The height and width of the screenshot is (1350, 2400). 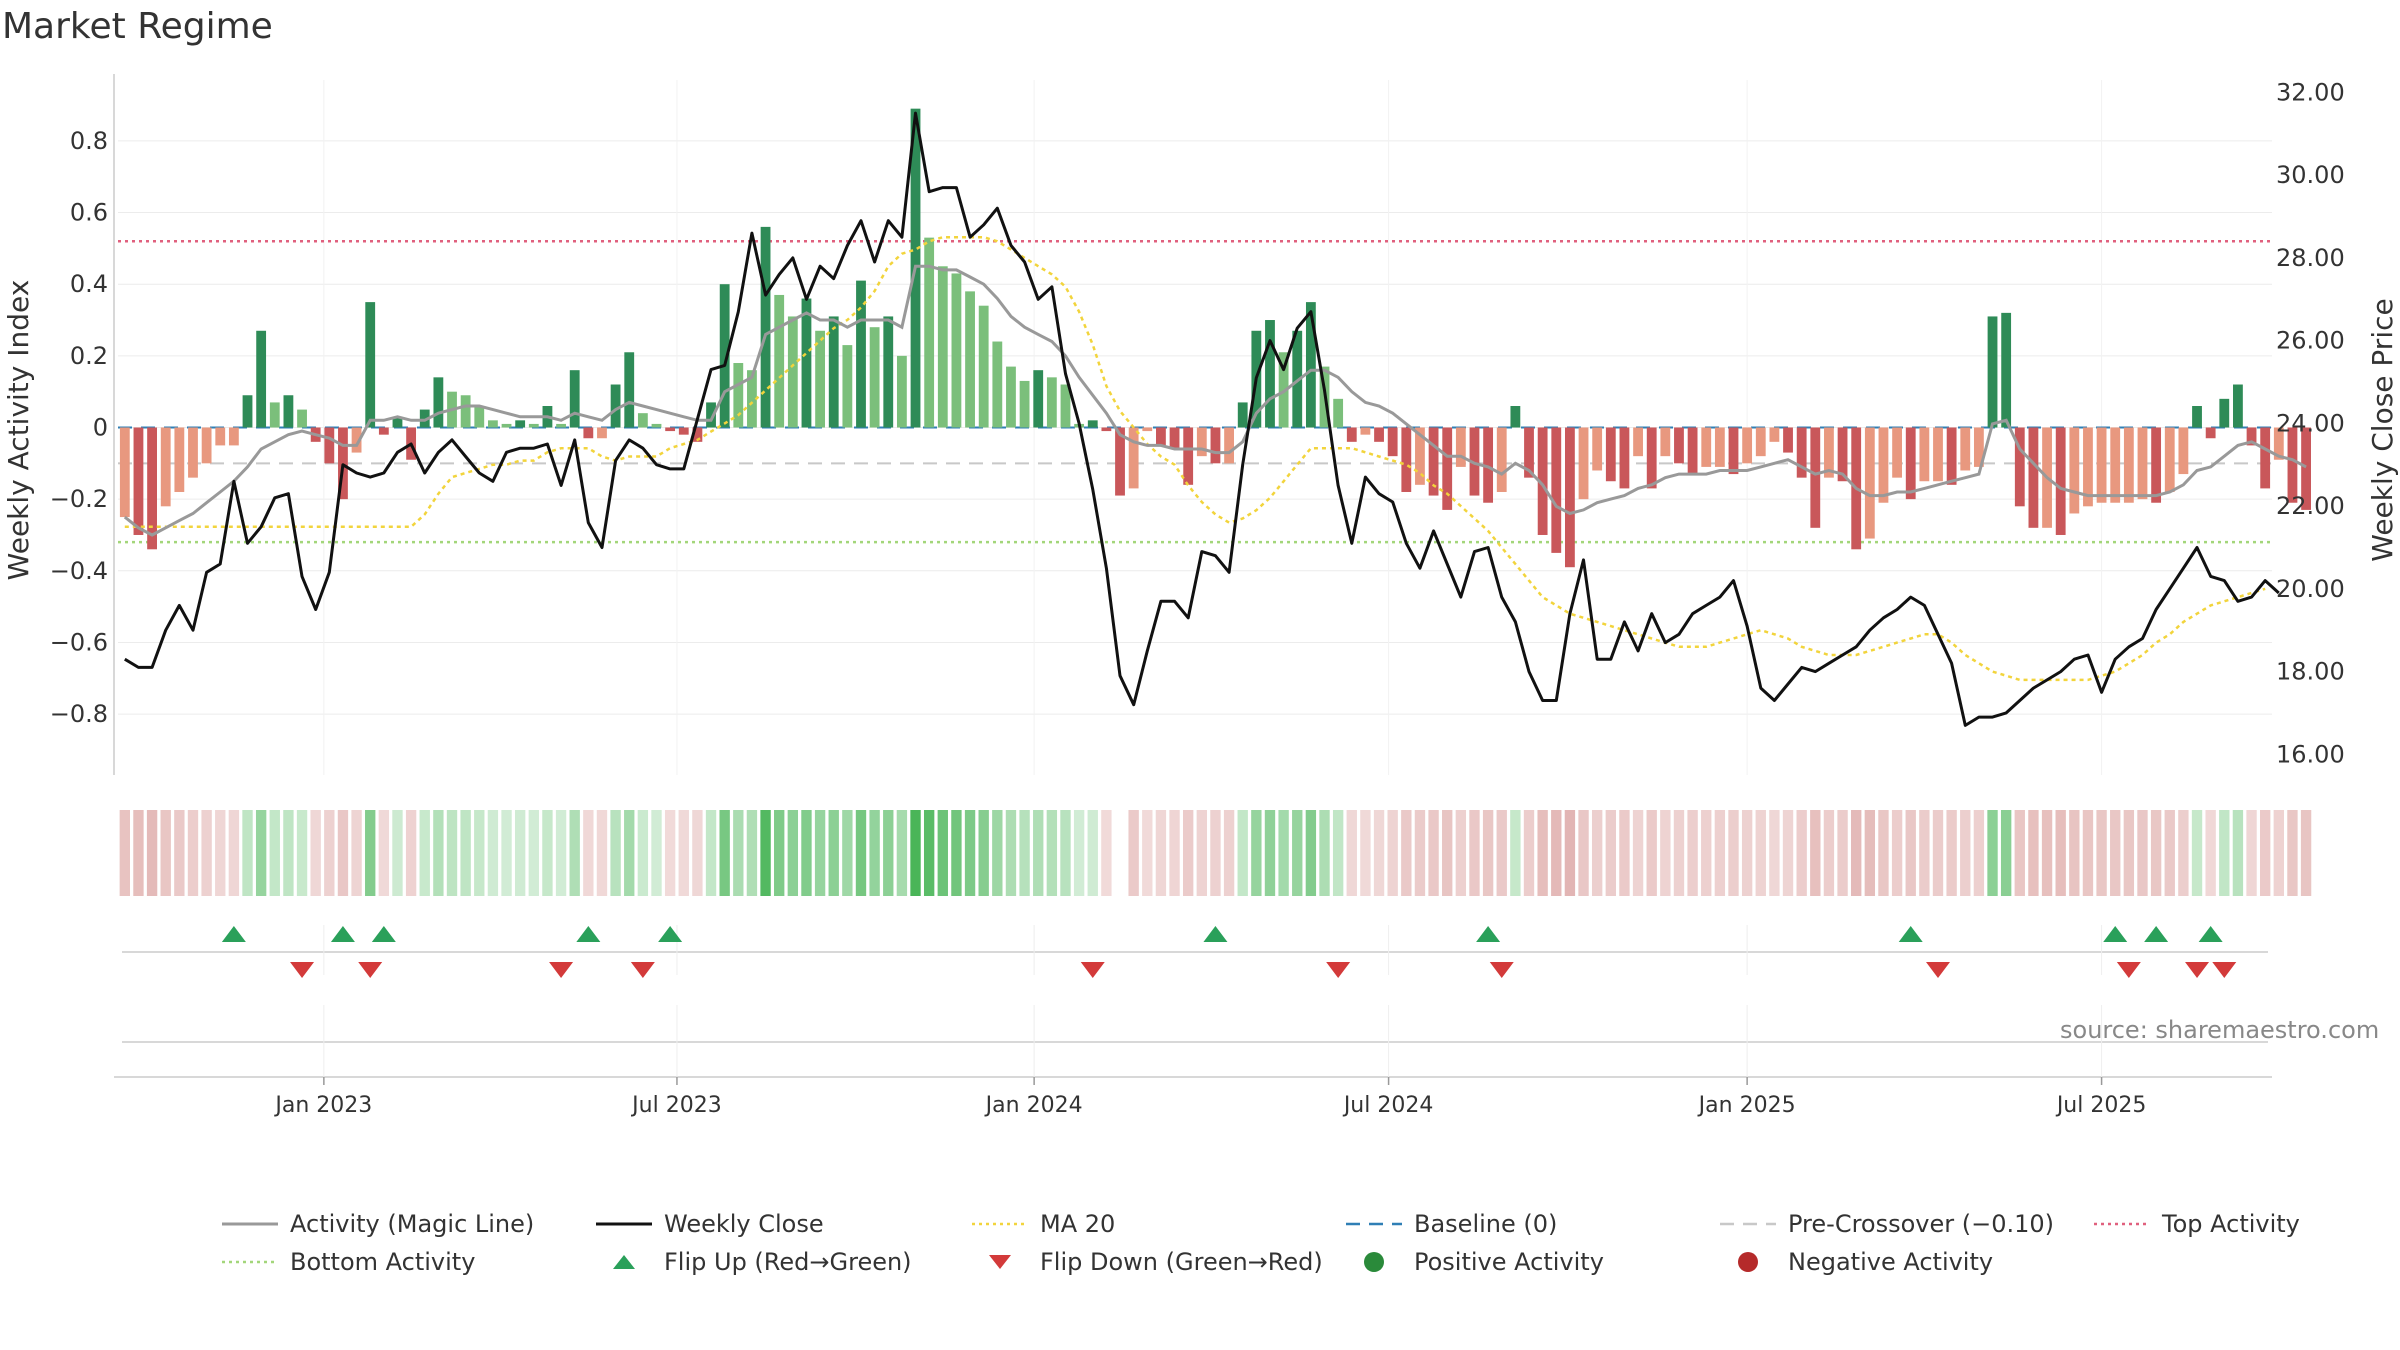 What do you see at coordinates (89, 213) in the screenshot?
I see `y-tick-label: 0.6` at bounding box center [89, 213].